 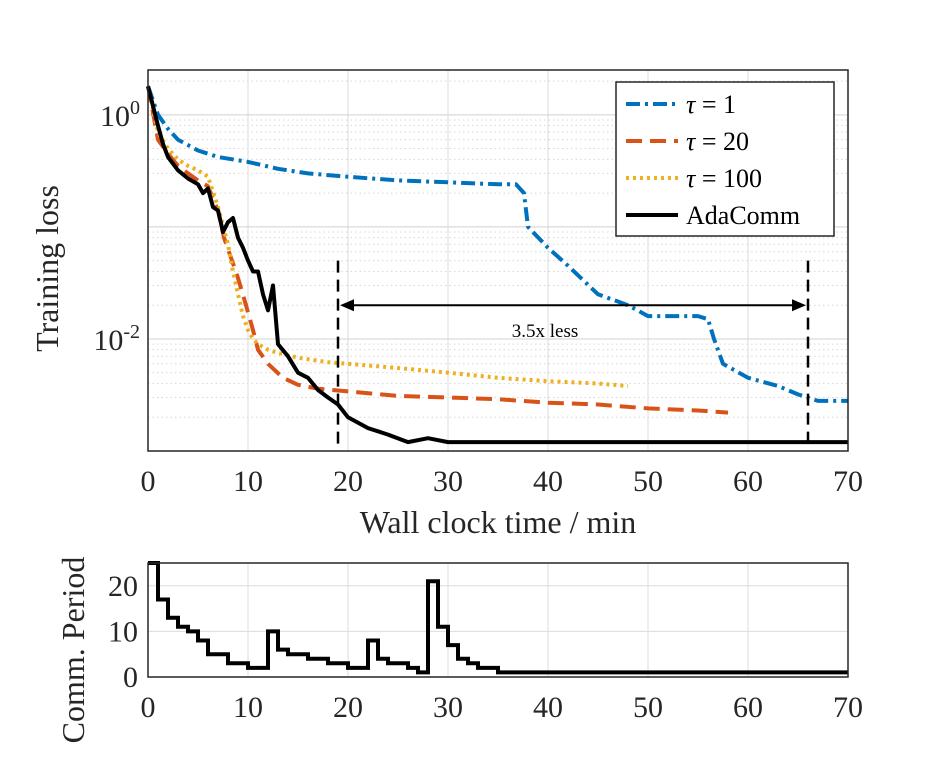 I want to click on annotation-arrow-head-left, so click(x=347, y=305).